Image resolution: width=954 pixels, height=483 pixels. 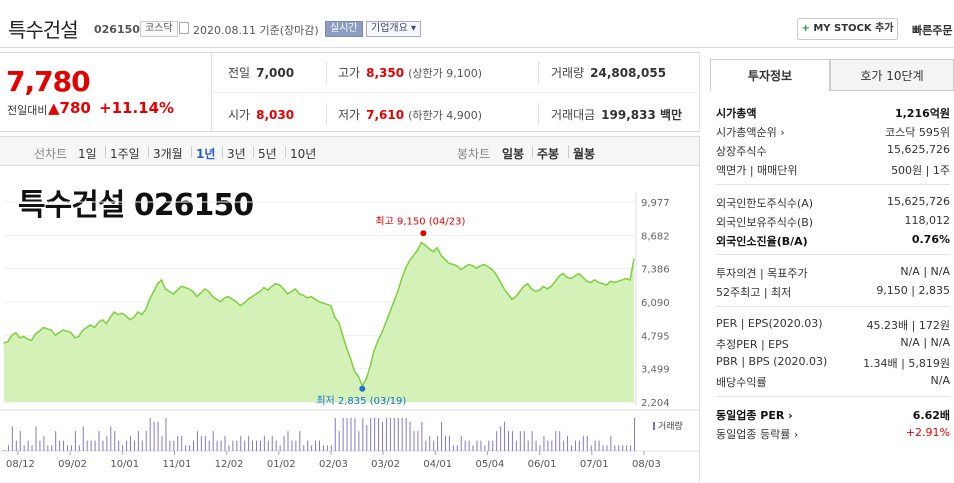 What do you see at coordinates (267, 154) in the screenshot?
I see `period-tab: 5년` at bounding box center [267, 154].